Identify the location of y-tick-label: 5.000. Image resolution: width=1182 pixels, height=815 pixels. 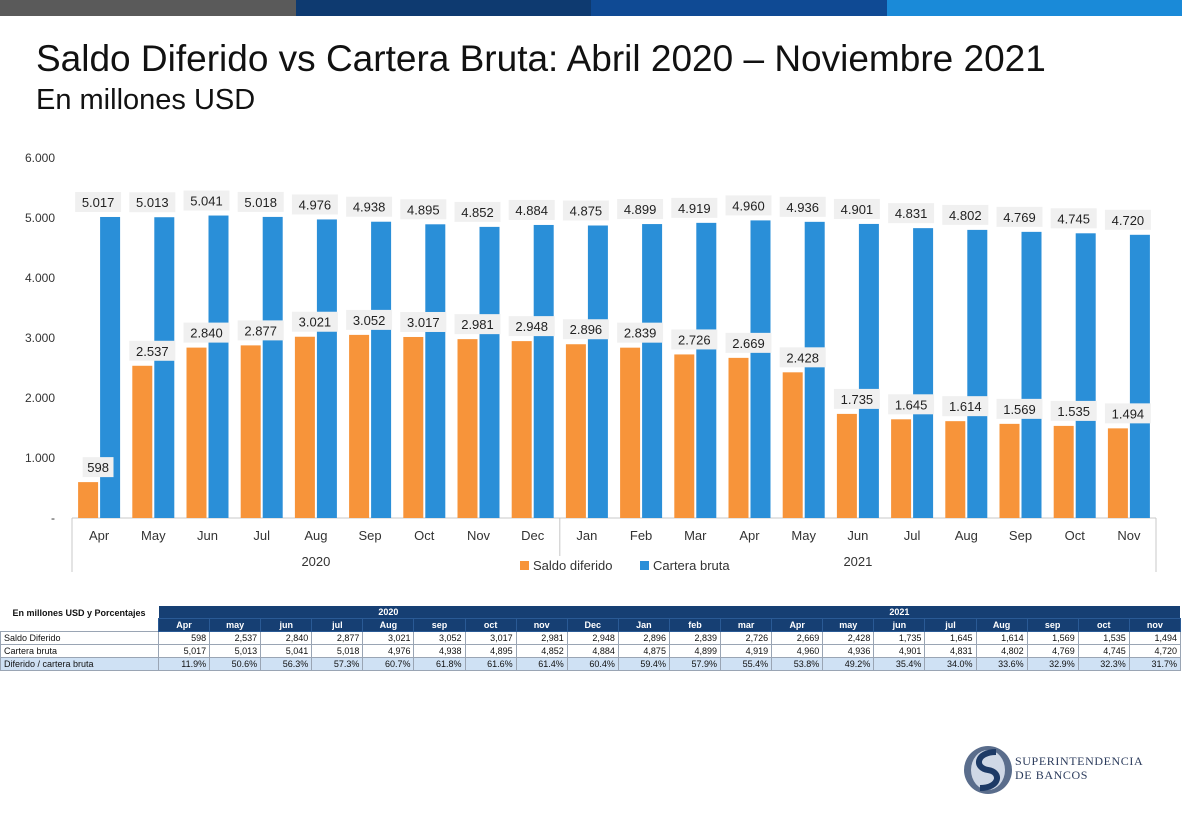
(40, 218).